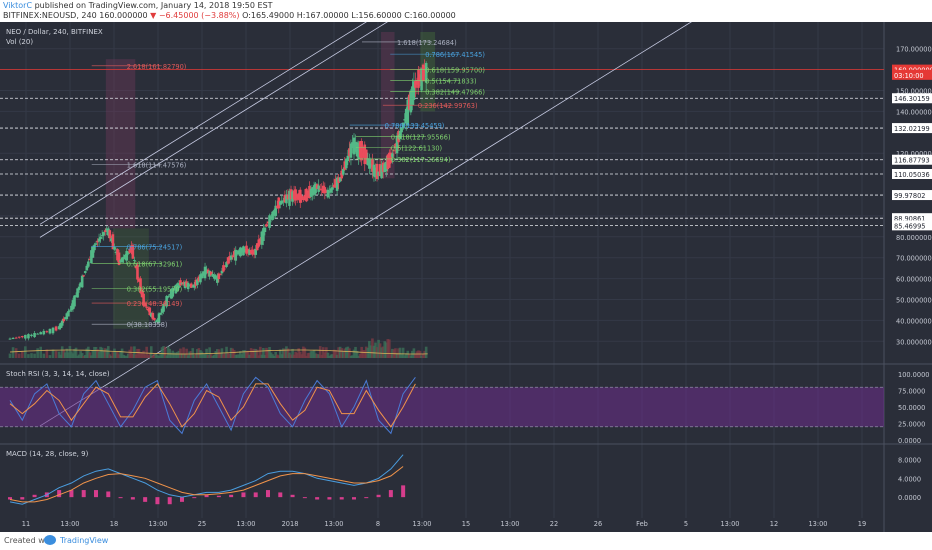 The image size is (932, 550). Describe the element at coordinates (914, 280) in the screenshot. I see `price-tick-label: 60.000000` at that location.